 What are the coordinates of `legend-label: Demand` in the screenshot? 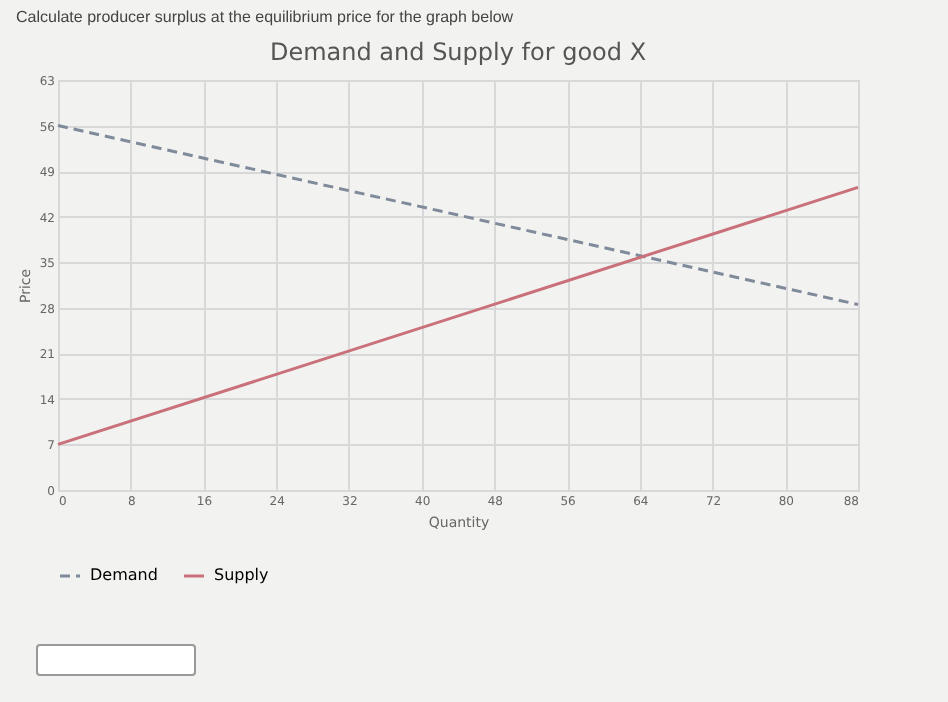 It's located at (124, 575).